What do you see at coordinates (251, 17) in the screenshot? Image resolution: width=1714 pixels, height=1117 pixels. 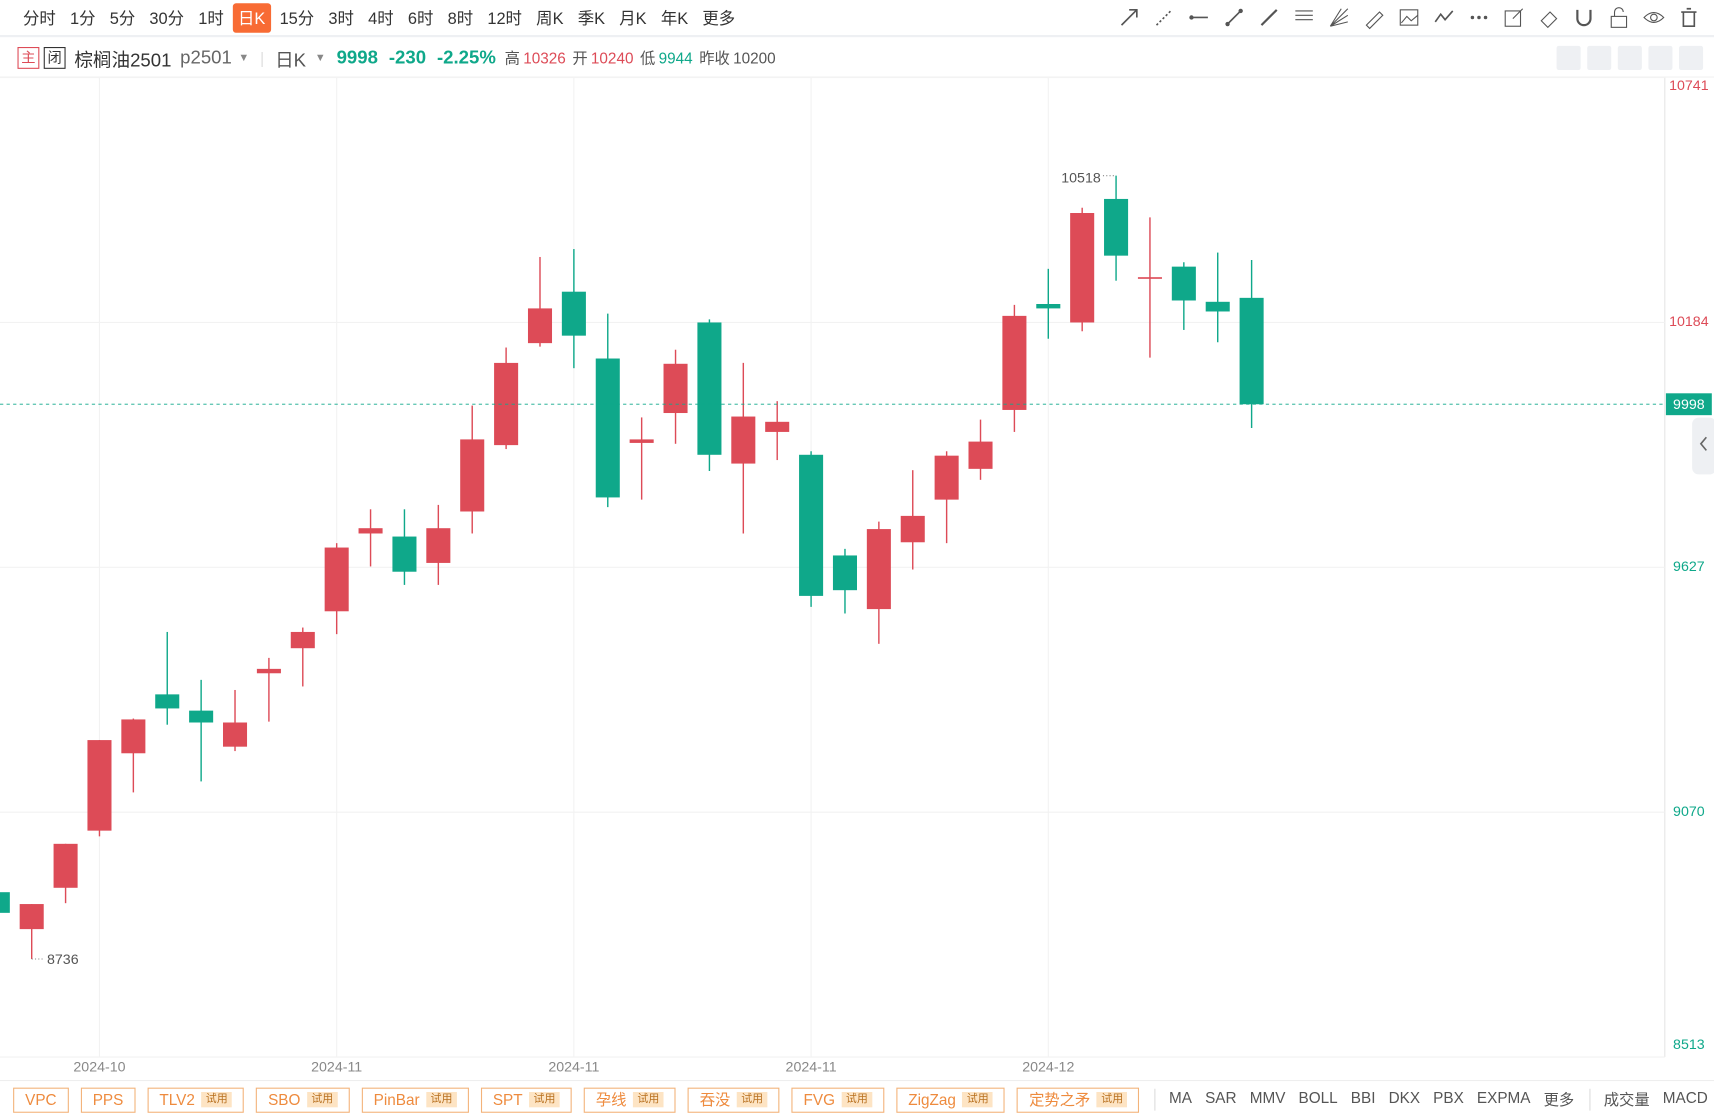 I see `period-button: 日K` at bounding box center [251, 17].